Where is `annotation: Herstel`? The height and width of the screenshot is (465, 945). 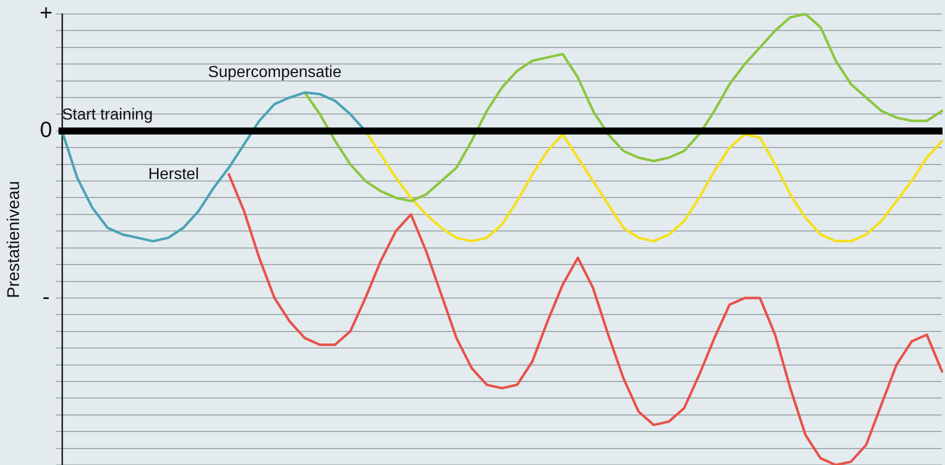
annotation: Herstel is located at coordinates (173, 174).